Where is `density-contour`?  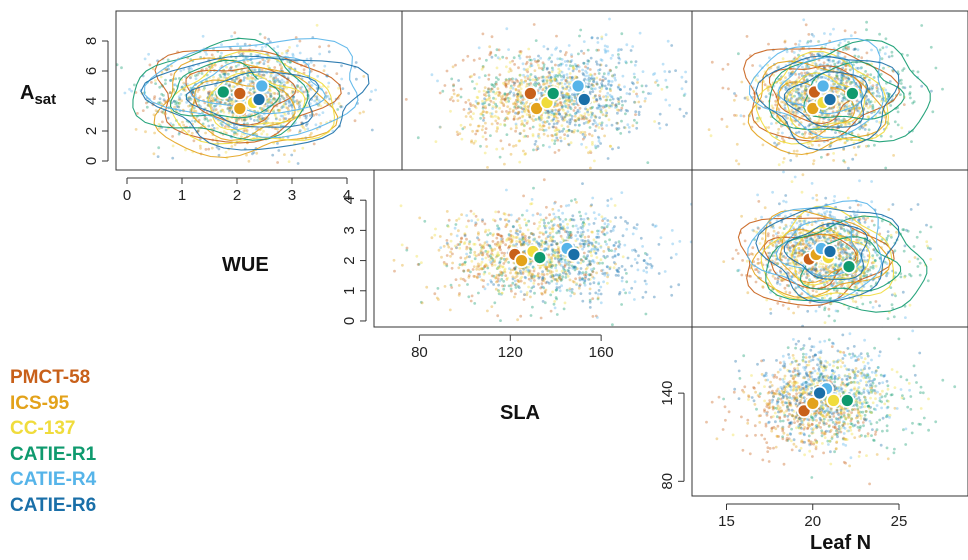 density-contour is located at coordinates (246, 108).